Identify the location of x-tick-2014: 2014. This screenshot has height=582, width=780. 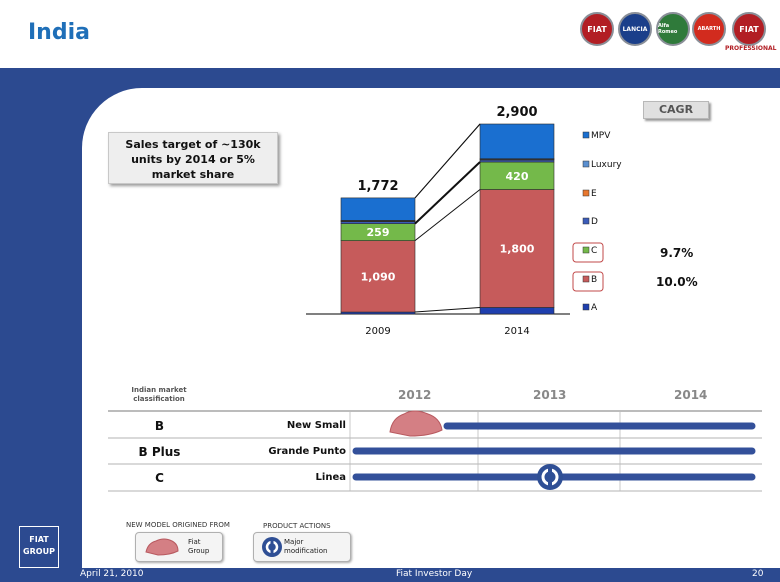
(516, 331).